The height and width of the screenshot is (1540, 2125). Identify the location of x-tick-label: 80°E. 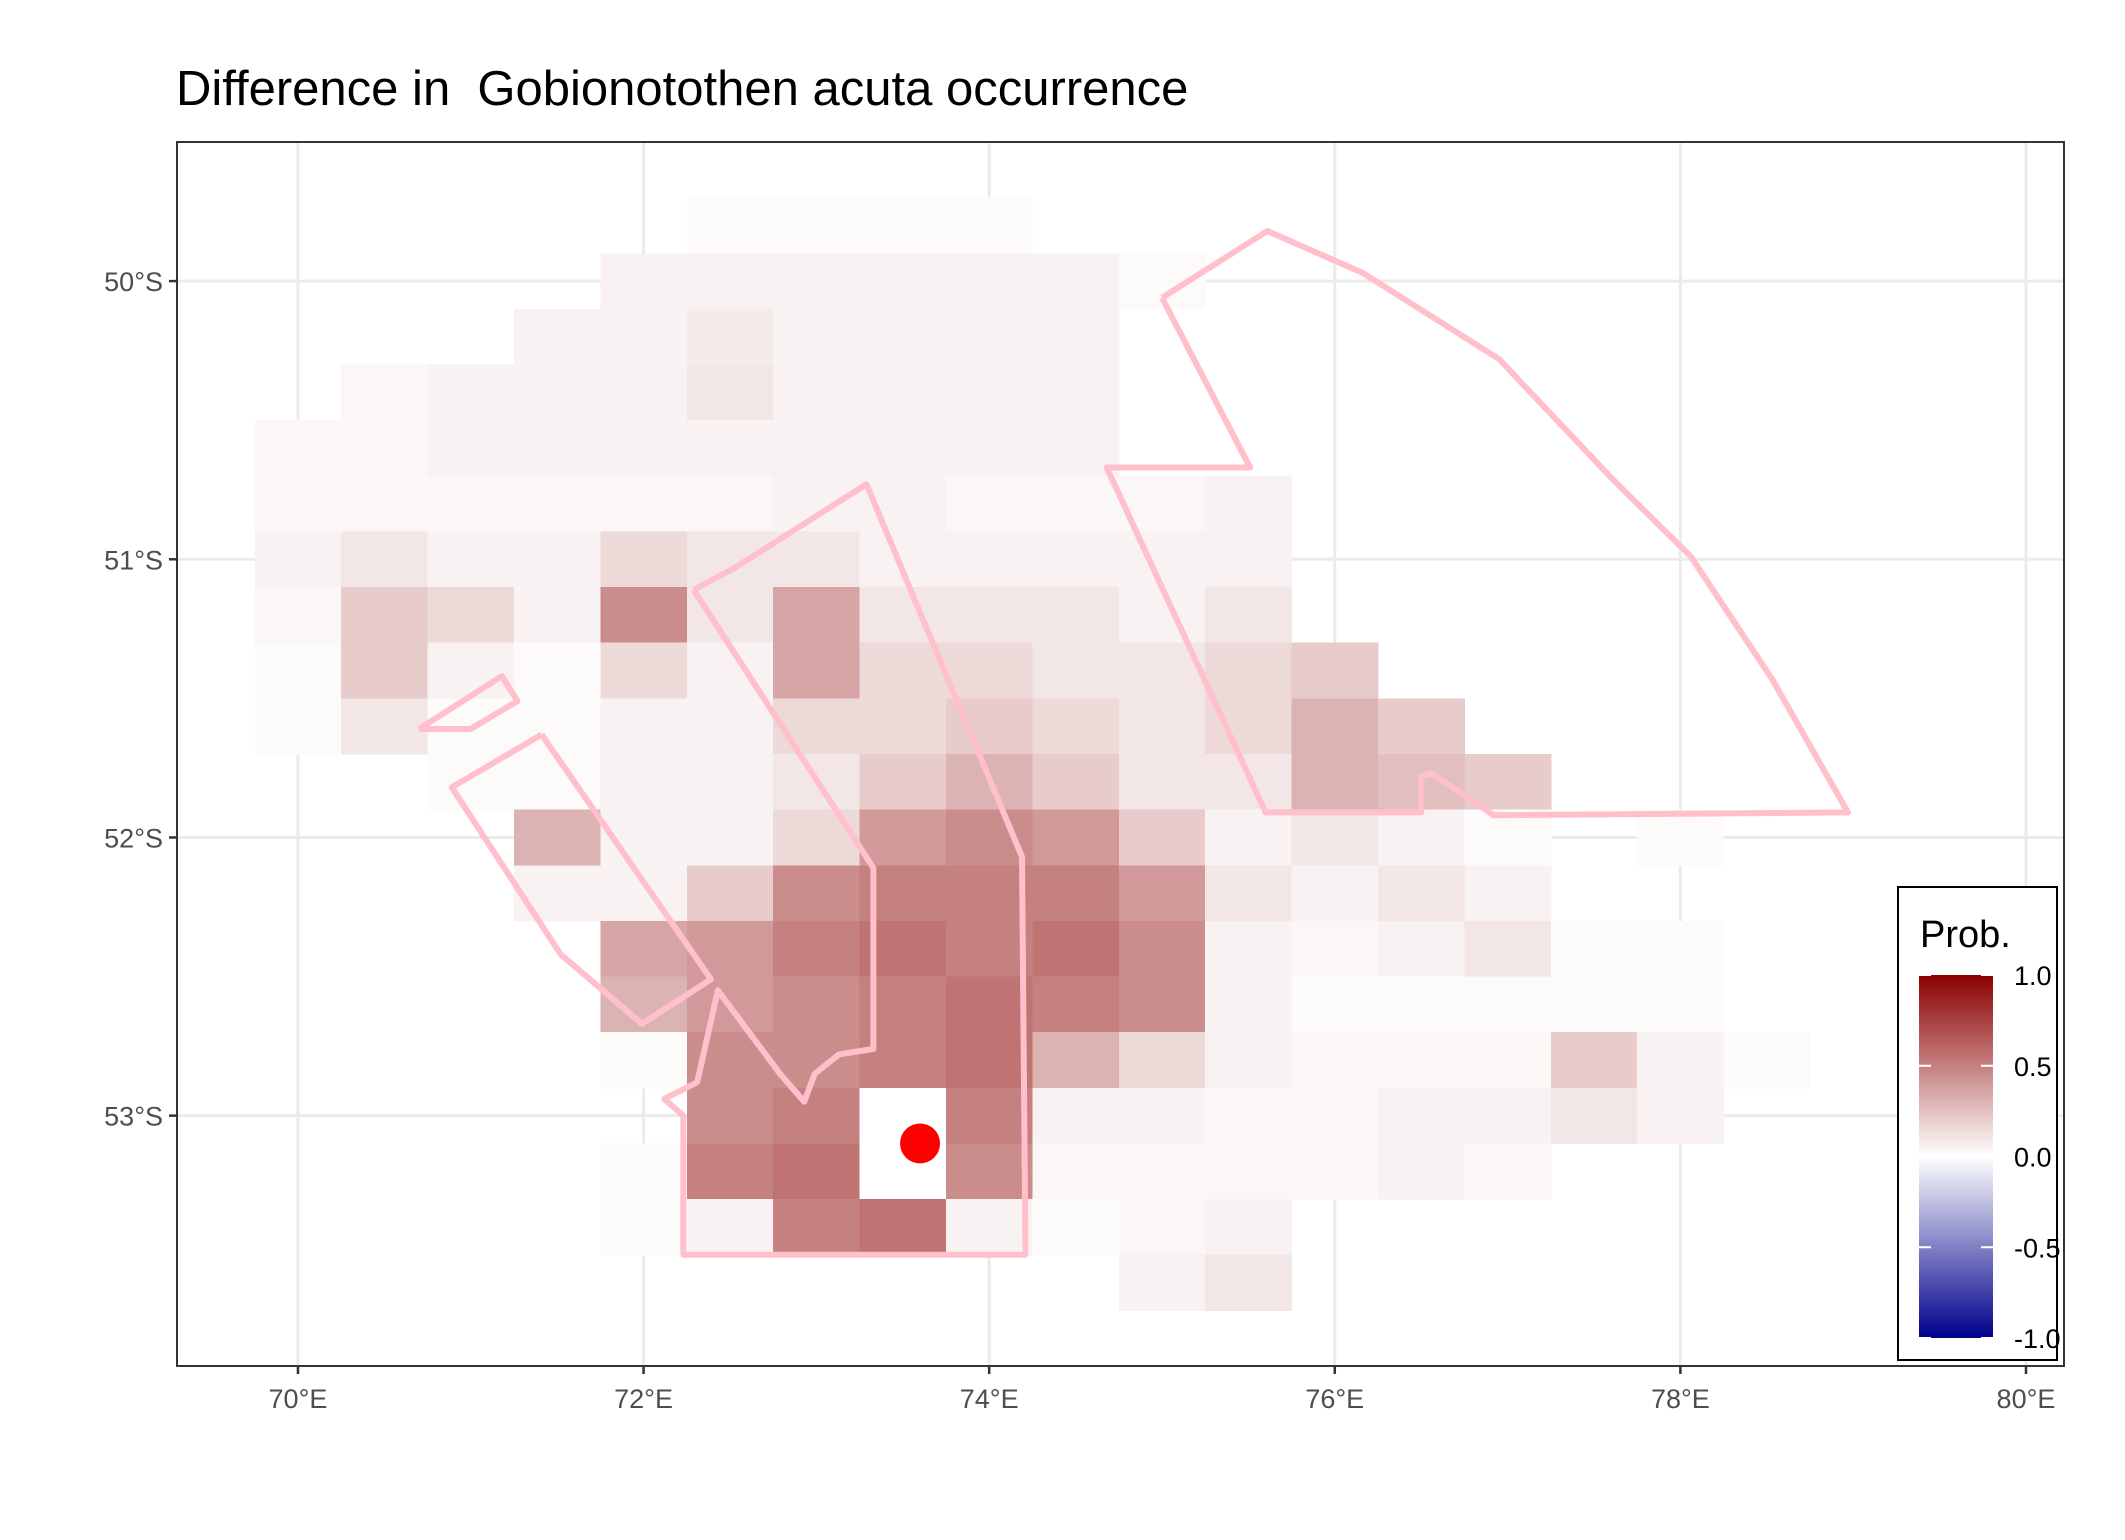
(2026, 1399).